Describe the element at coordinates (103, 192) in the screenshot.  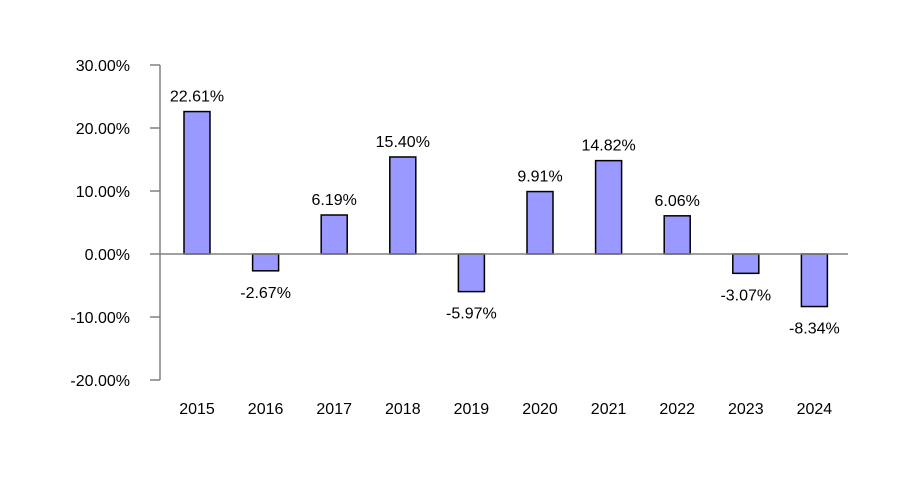
I see `y-tick-label: 10.00%` at that location.